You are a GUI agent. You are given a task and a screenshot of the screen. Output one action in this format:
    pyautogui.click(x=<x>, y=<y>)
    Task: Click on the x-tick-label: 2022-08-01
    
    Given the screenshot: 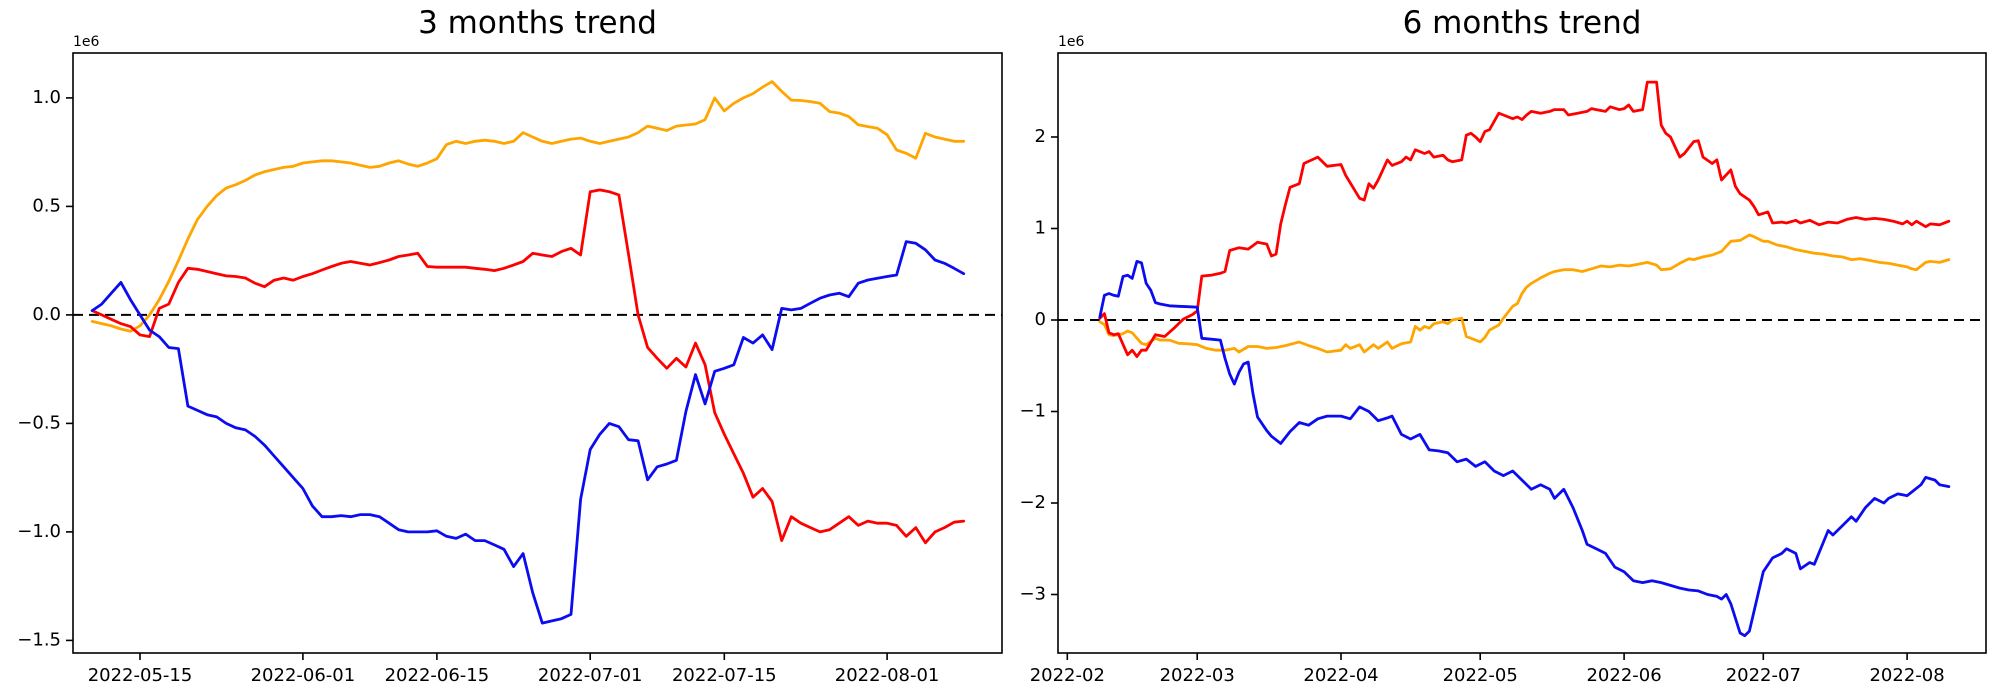 What is the action you would take?
    pyautogui.click(x=887, y=675)
    